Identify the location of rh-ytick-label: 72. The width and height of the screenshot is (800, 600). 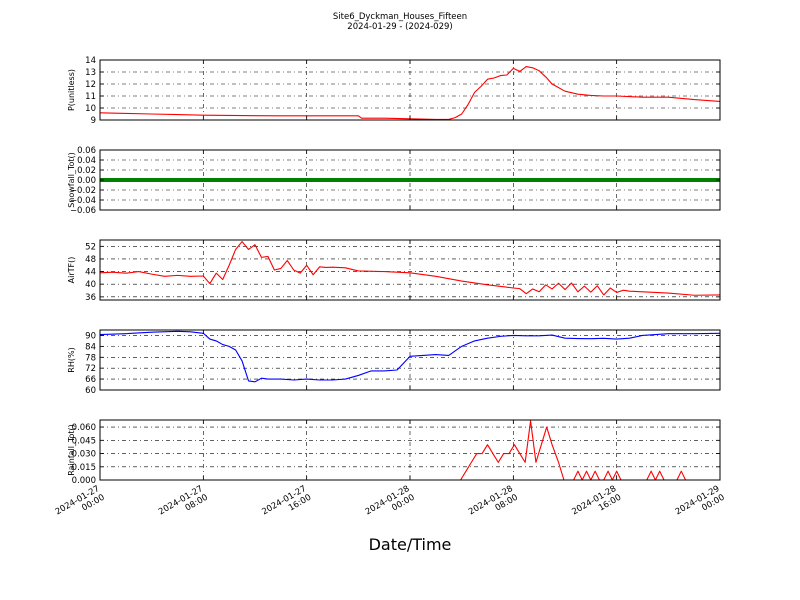
(90, 369).